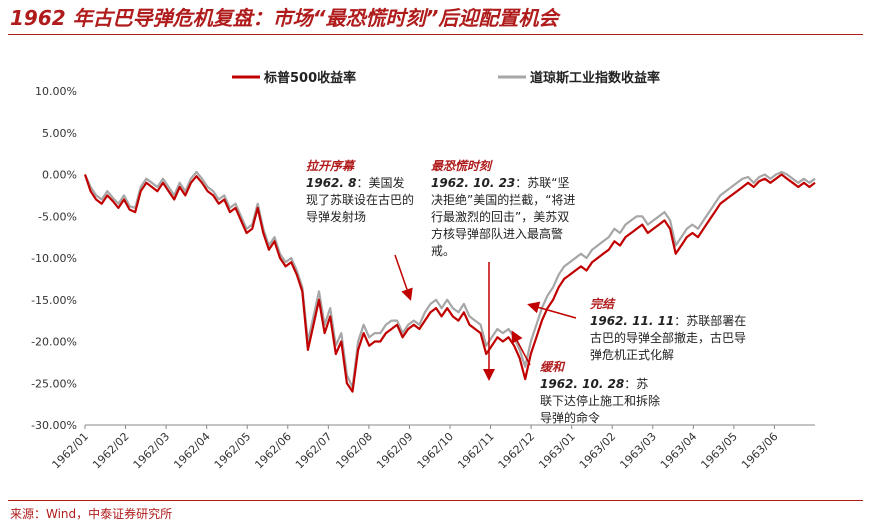 The height and width of the screenshot is (525, 871). Describe the element at coordinates (54, 383) in the screenshot. I see `y-tick-label: -25.00%` at that location.